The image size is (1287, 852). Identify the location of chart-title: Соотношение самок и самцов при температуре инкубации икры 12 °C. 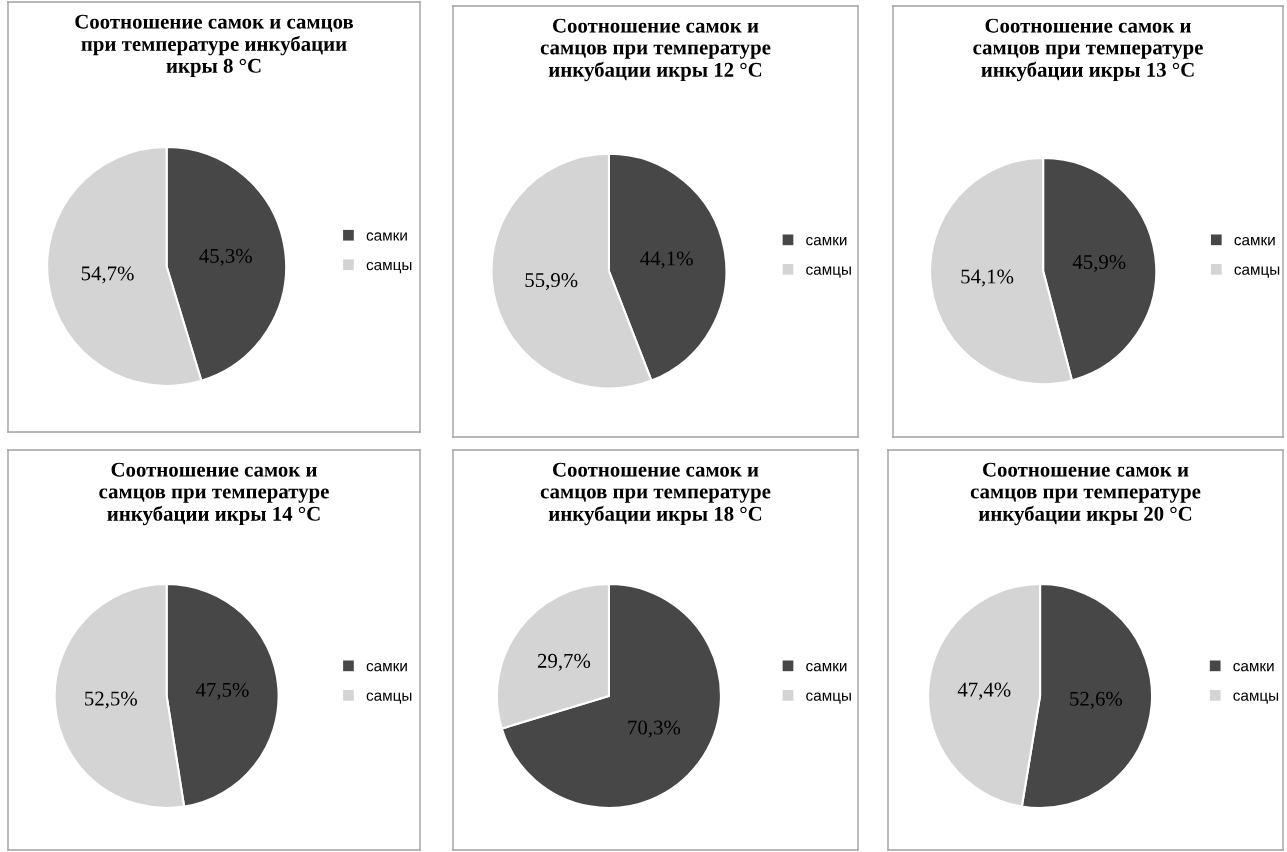
(655, 50).